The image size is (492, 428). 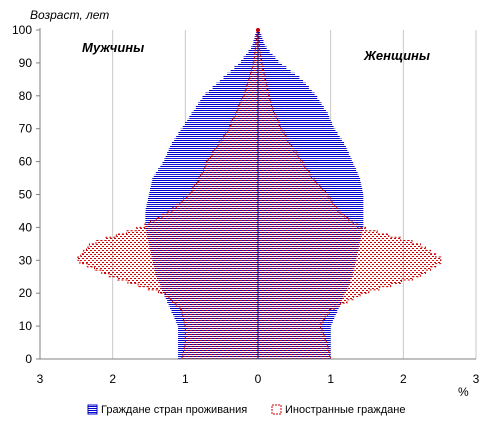 I want to click on y-tick-label: 40, so click(x=26, y=227).